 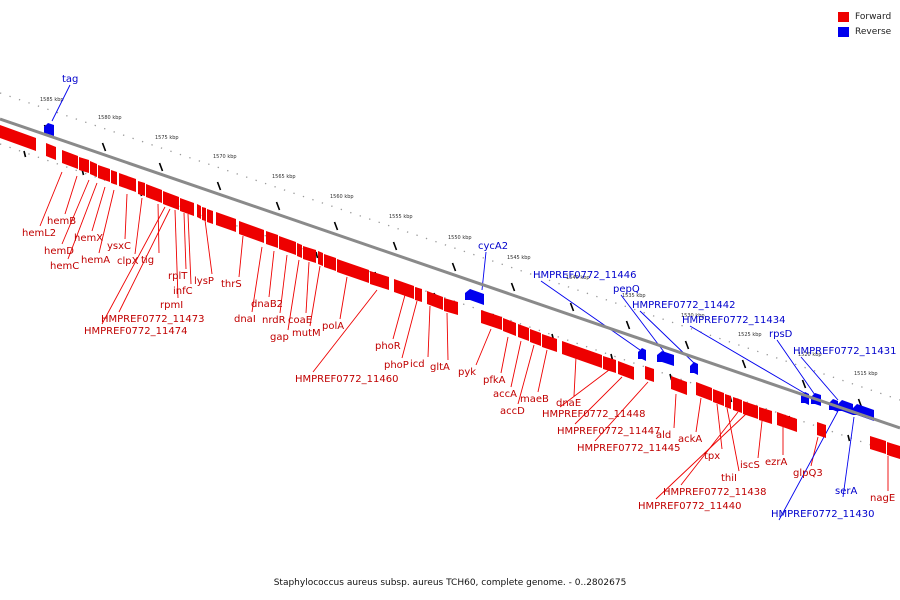 I want to click on gene-label-hmpref0772_11447: HMPREF0772_11447, so click(x=608, y=431).